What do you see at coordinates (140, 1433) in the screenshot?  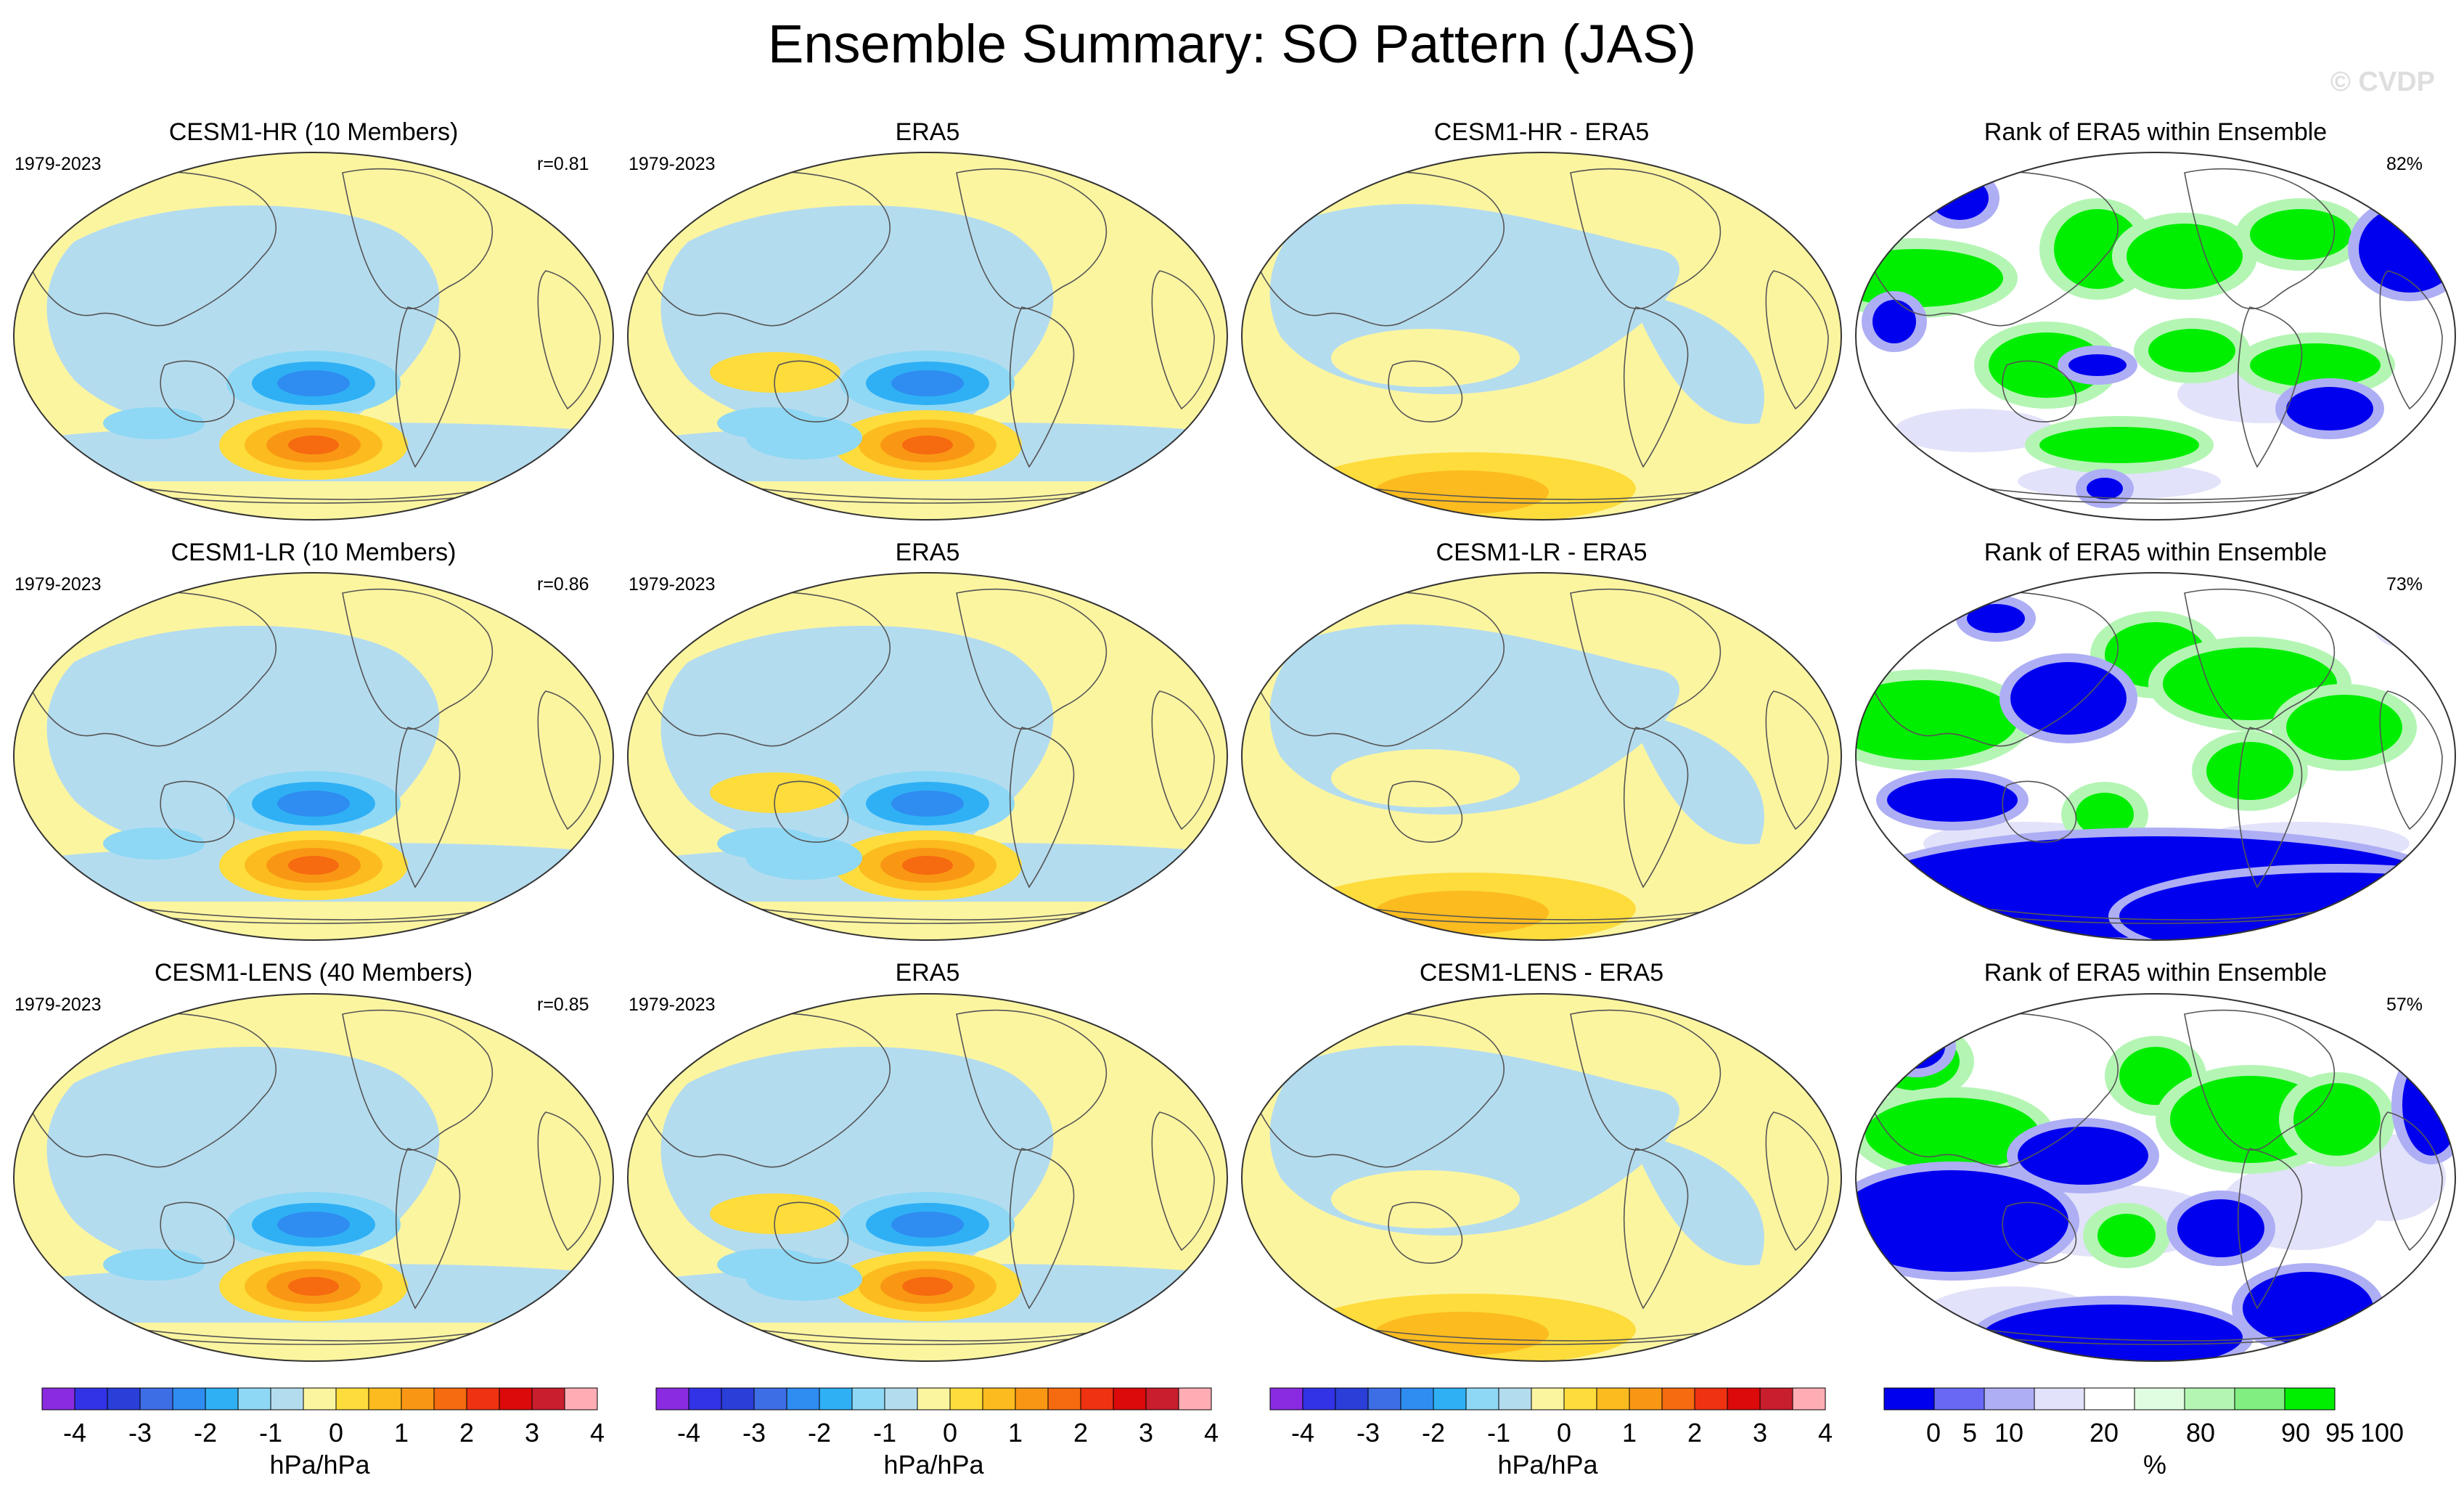 I see `colorbar-tick-label: -3` at bounding box center [140, 1433].